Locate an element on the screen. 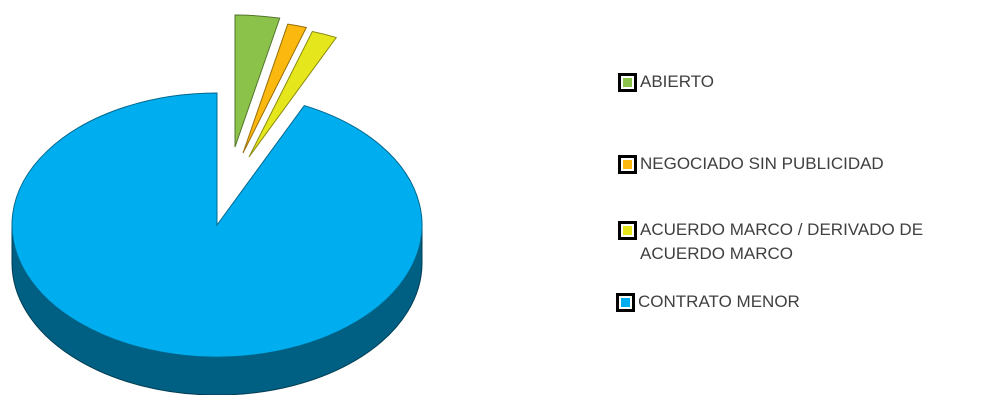  legend-item-contrato-menor: CONTRATO MENOR is located at coordinates (708, 302).